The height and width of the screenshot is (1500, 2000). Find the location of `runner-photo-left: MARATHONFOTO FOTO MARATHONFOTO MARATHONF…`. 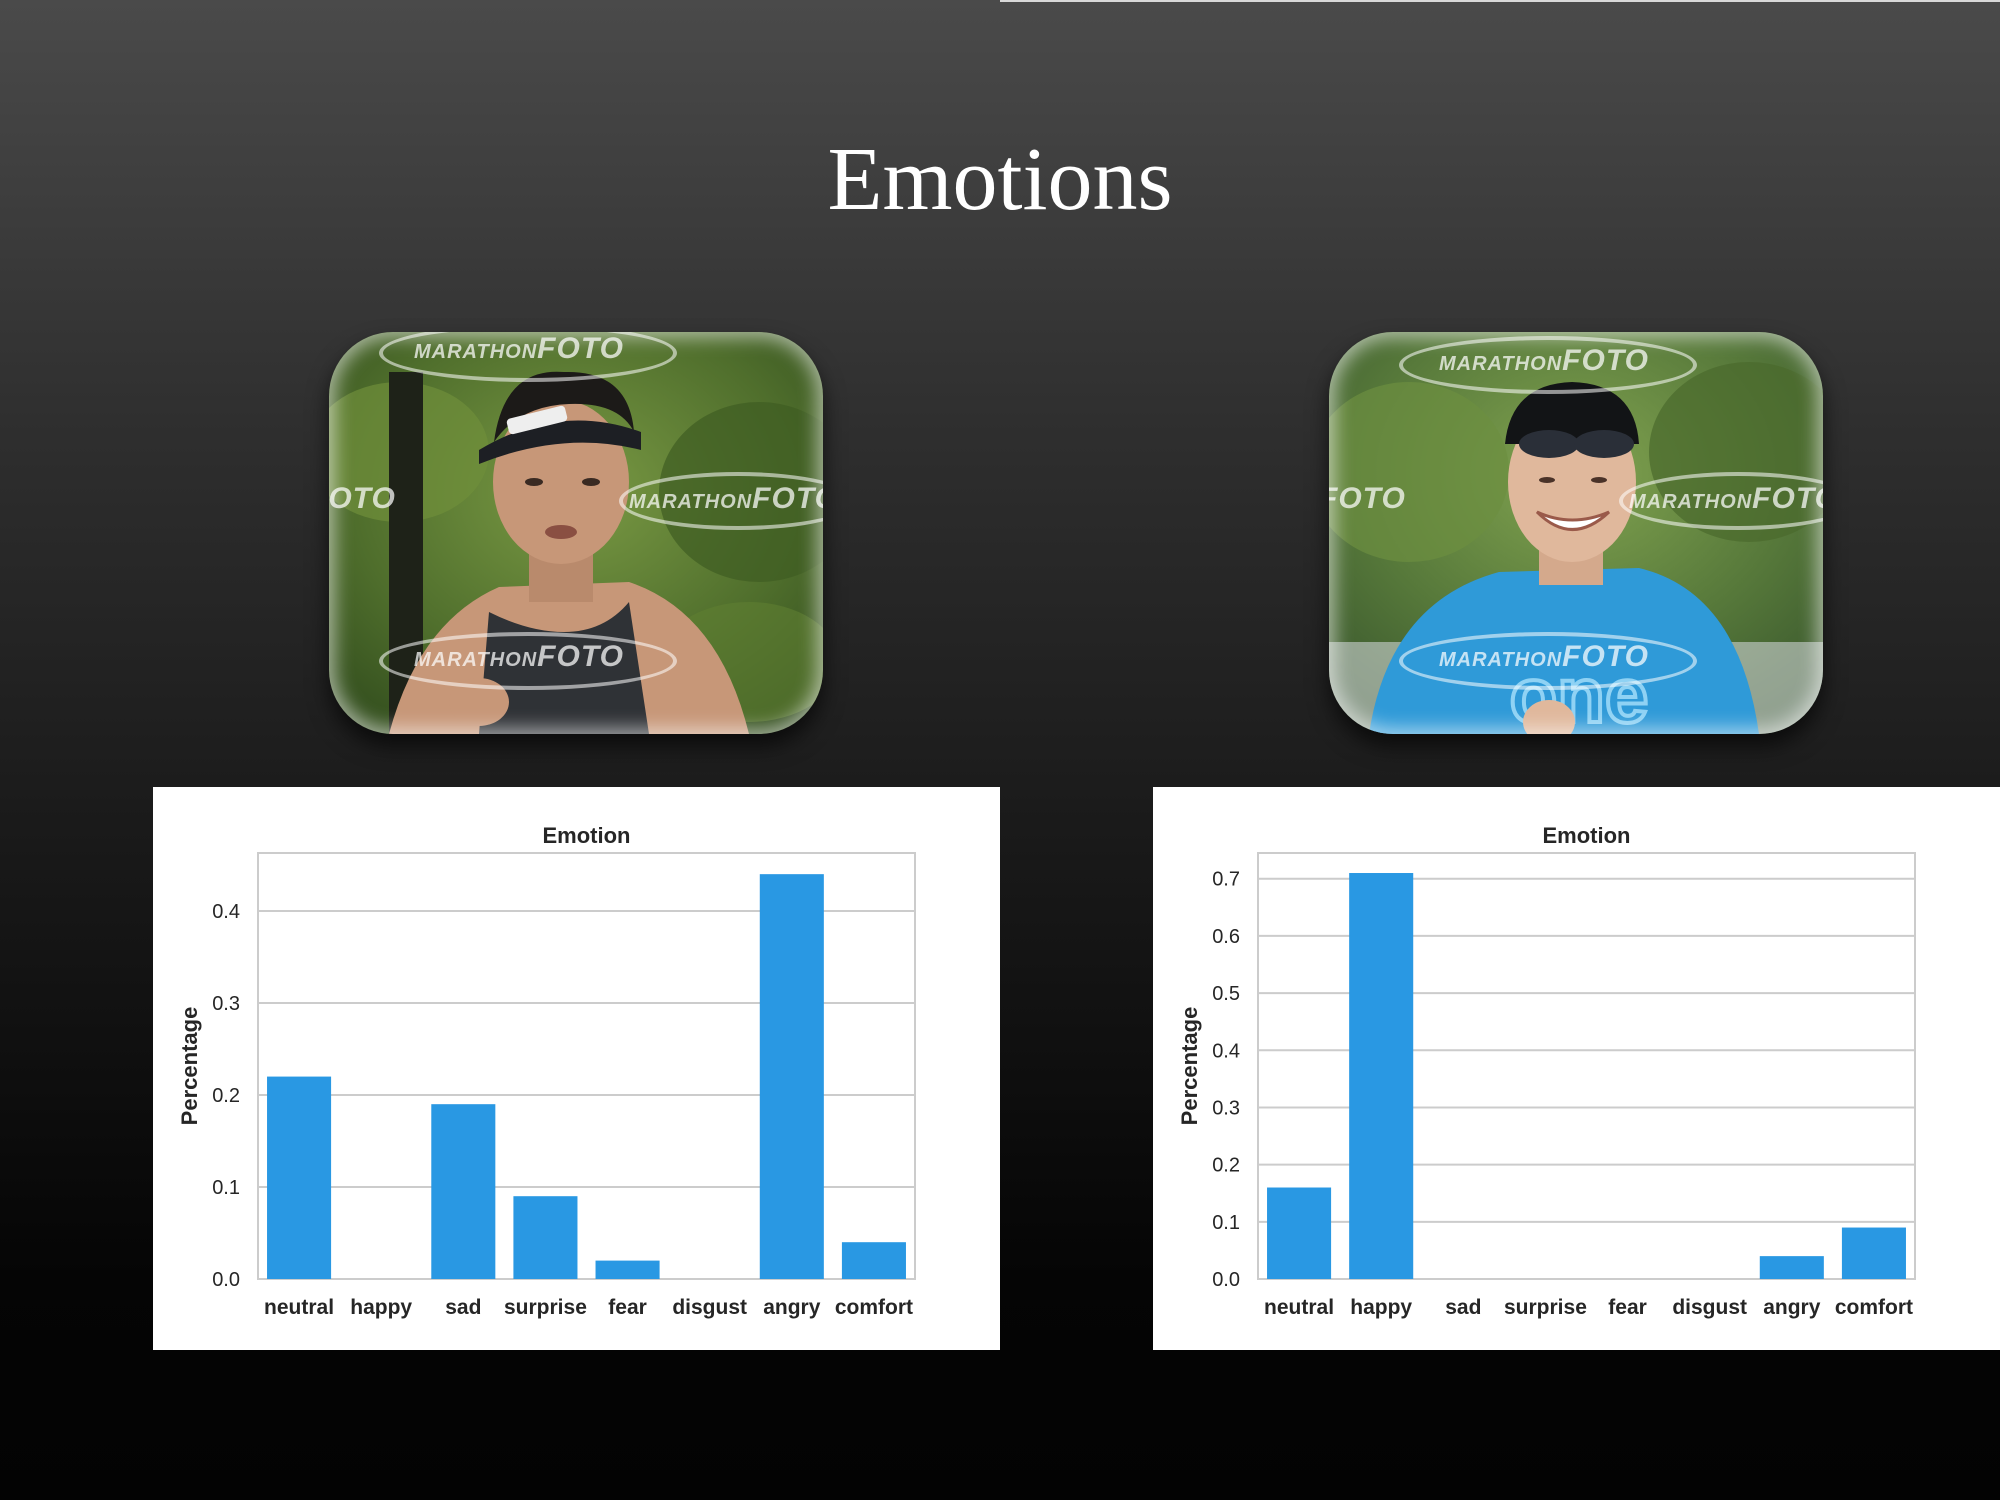

runner-photo-left: MARATHONFOTO FOTO MARATHONFOTO MARATHONF… is located at coordinates (576, 533).